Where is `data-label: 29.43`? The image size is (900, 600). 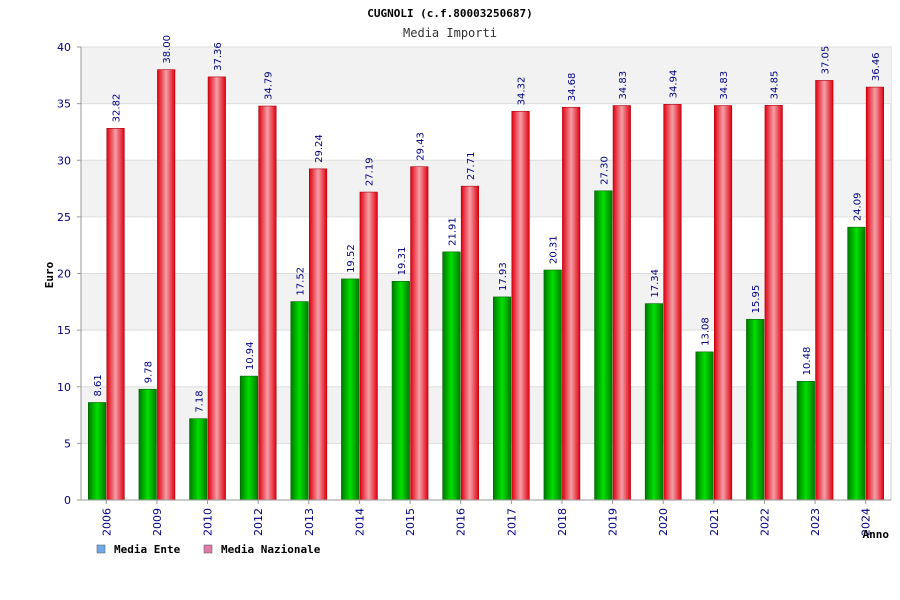 data-label: 29.43 is located at coordinates (420, 146).